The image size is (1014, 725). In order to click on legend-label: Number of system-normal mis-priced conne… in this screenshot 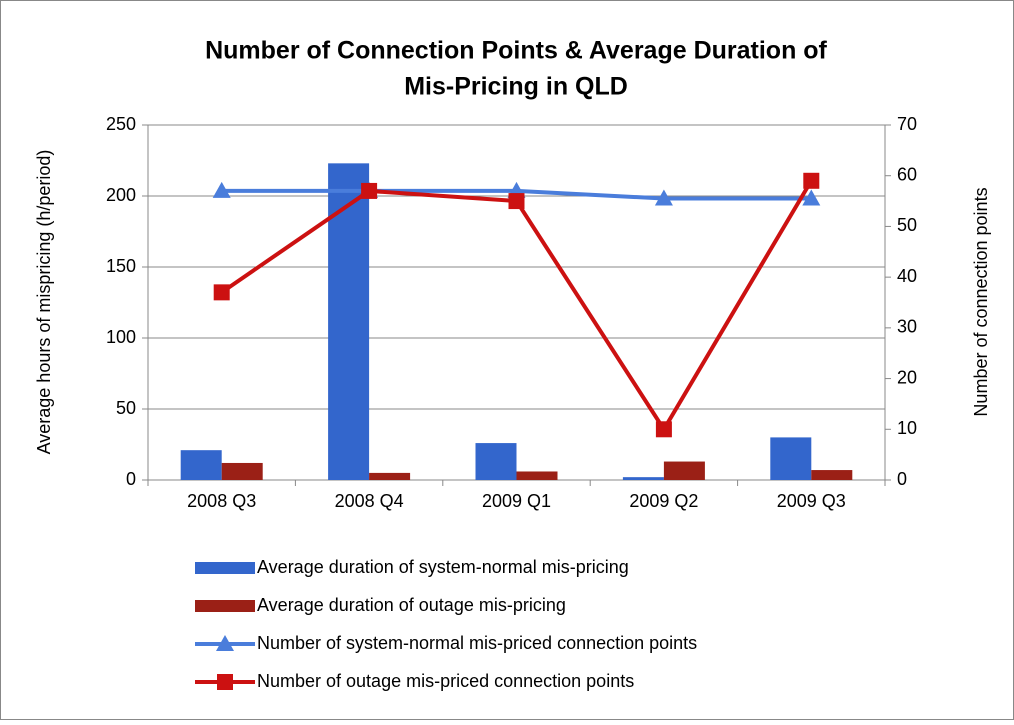, I will do `click(477, 643)`.